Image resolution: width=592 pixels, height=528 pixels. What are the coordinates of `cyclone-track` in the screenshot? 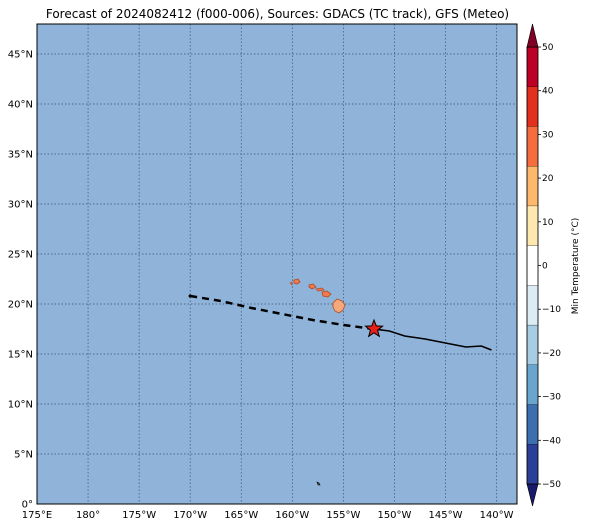 It's located at (340, 322).